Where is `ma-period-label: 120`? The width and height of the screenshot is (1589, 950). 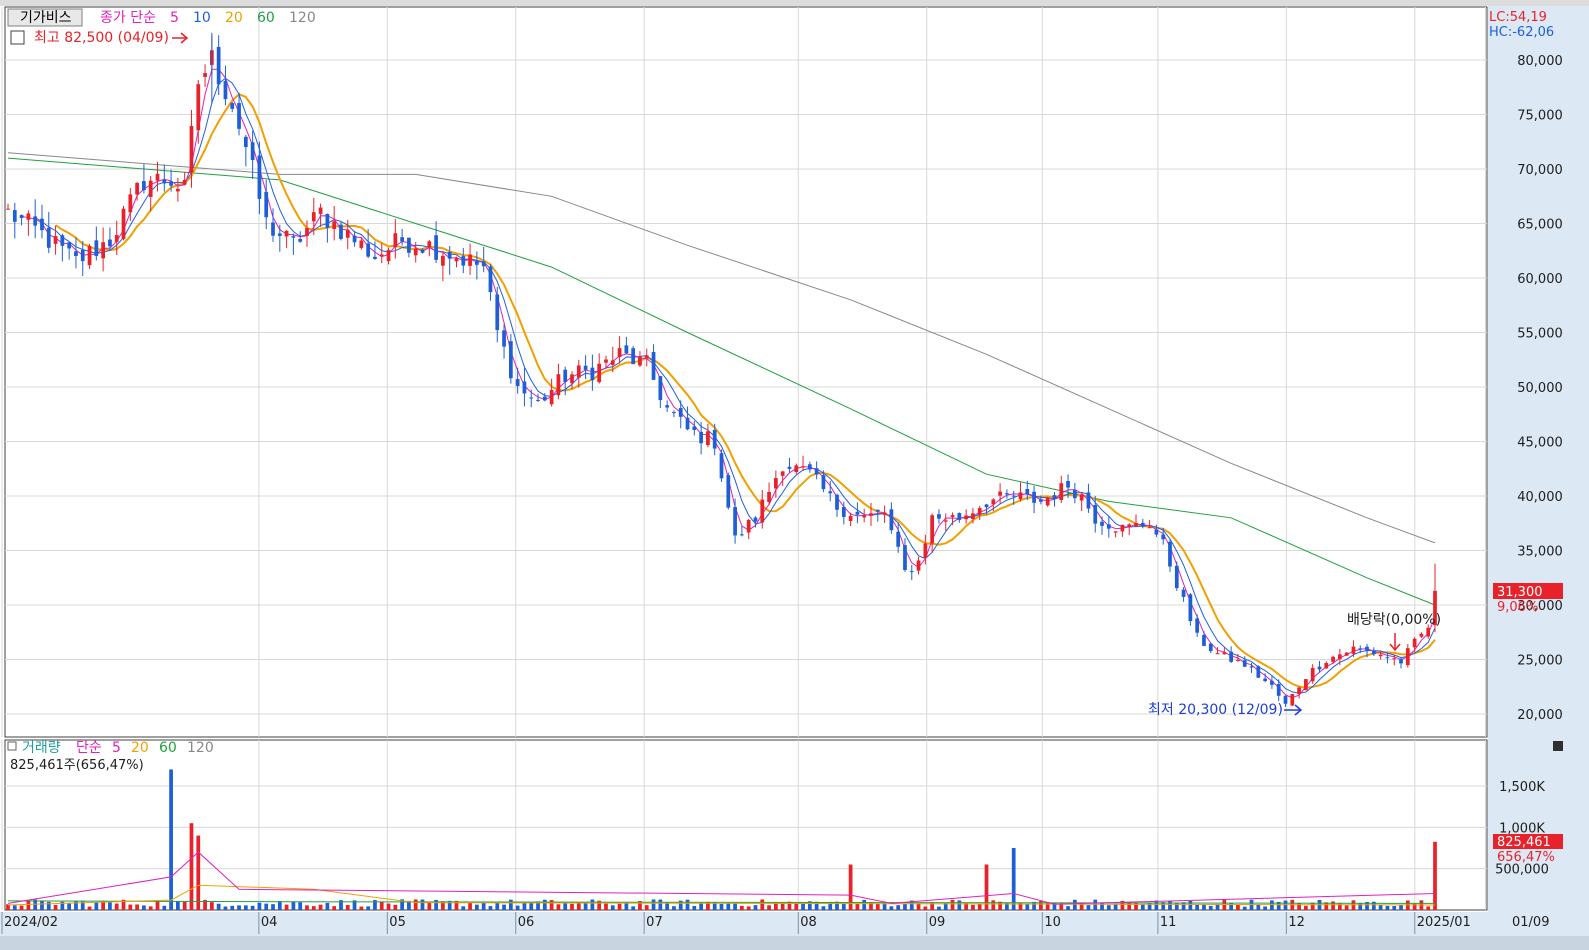
ma-period-label: 120 is located at coordinates (302, 18).